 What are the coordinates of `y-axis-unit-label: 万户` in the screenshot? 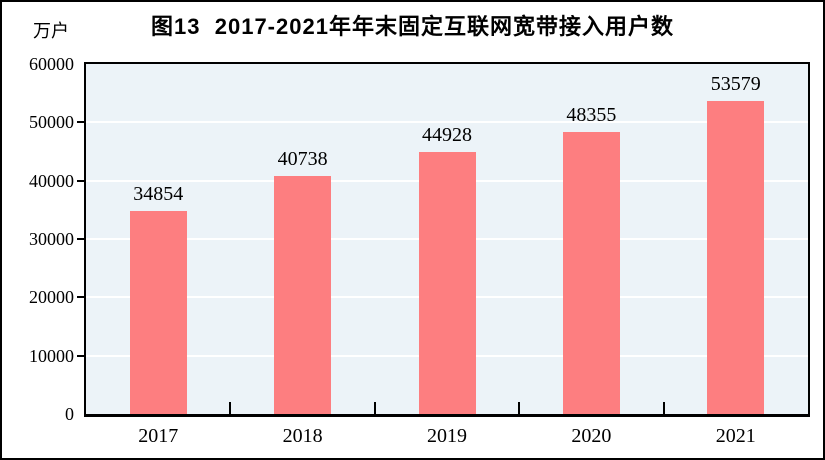 It's located at (51, 31).